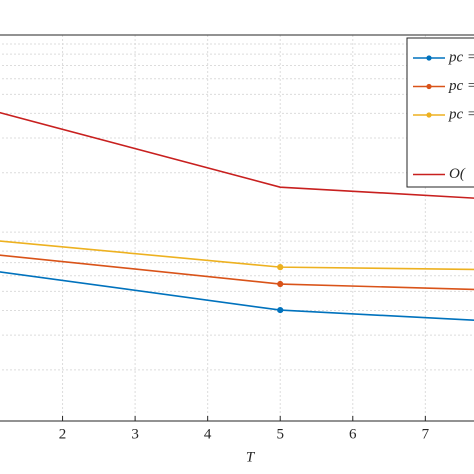 Image resolution: width=474 pixels, height=474 pixels. I want to click on x-axis-label: T, so click(251, 457).